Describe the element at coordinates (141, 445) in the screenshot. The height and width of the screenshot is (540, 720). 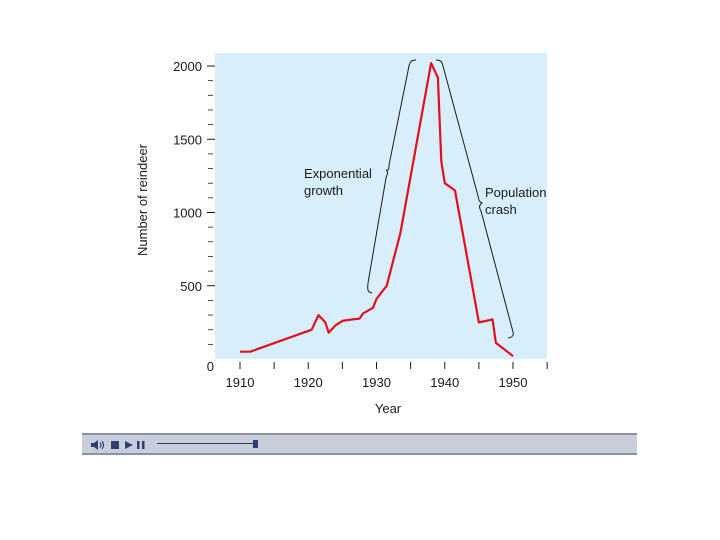
I see `pause-icon` at that location.